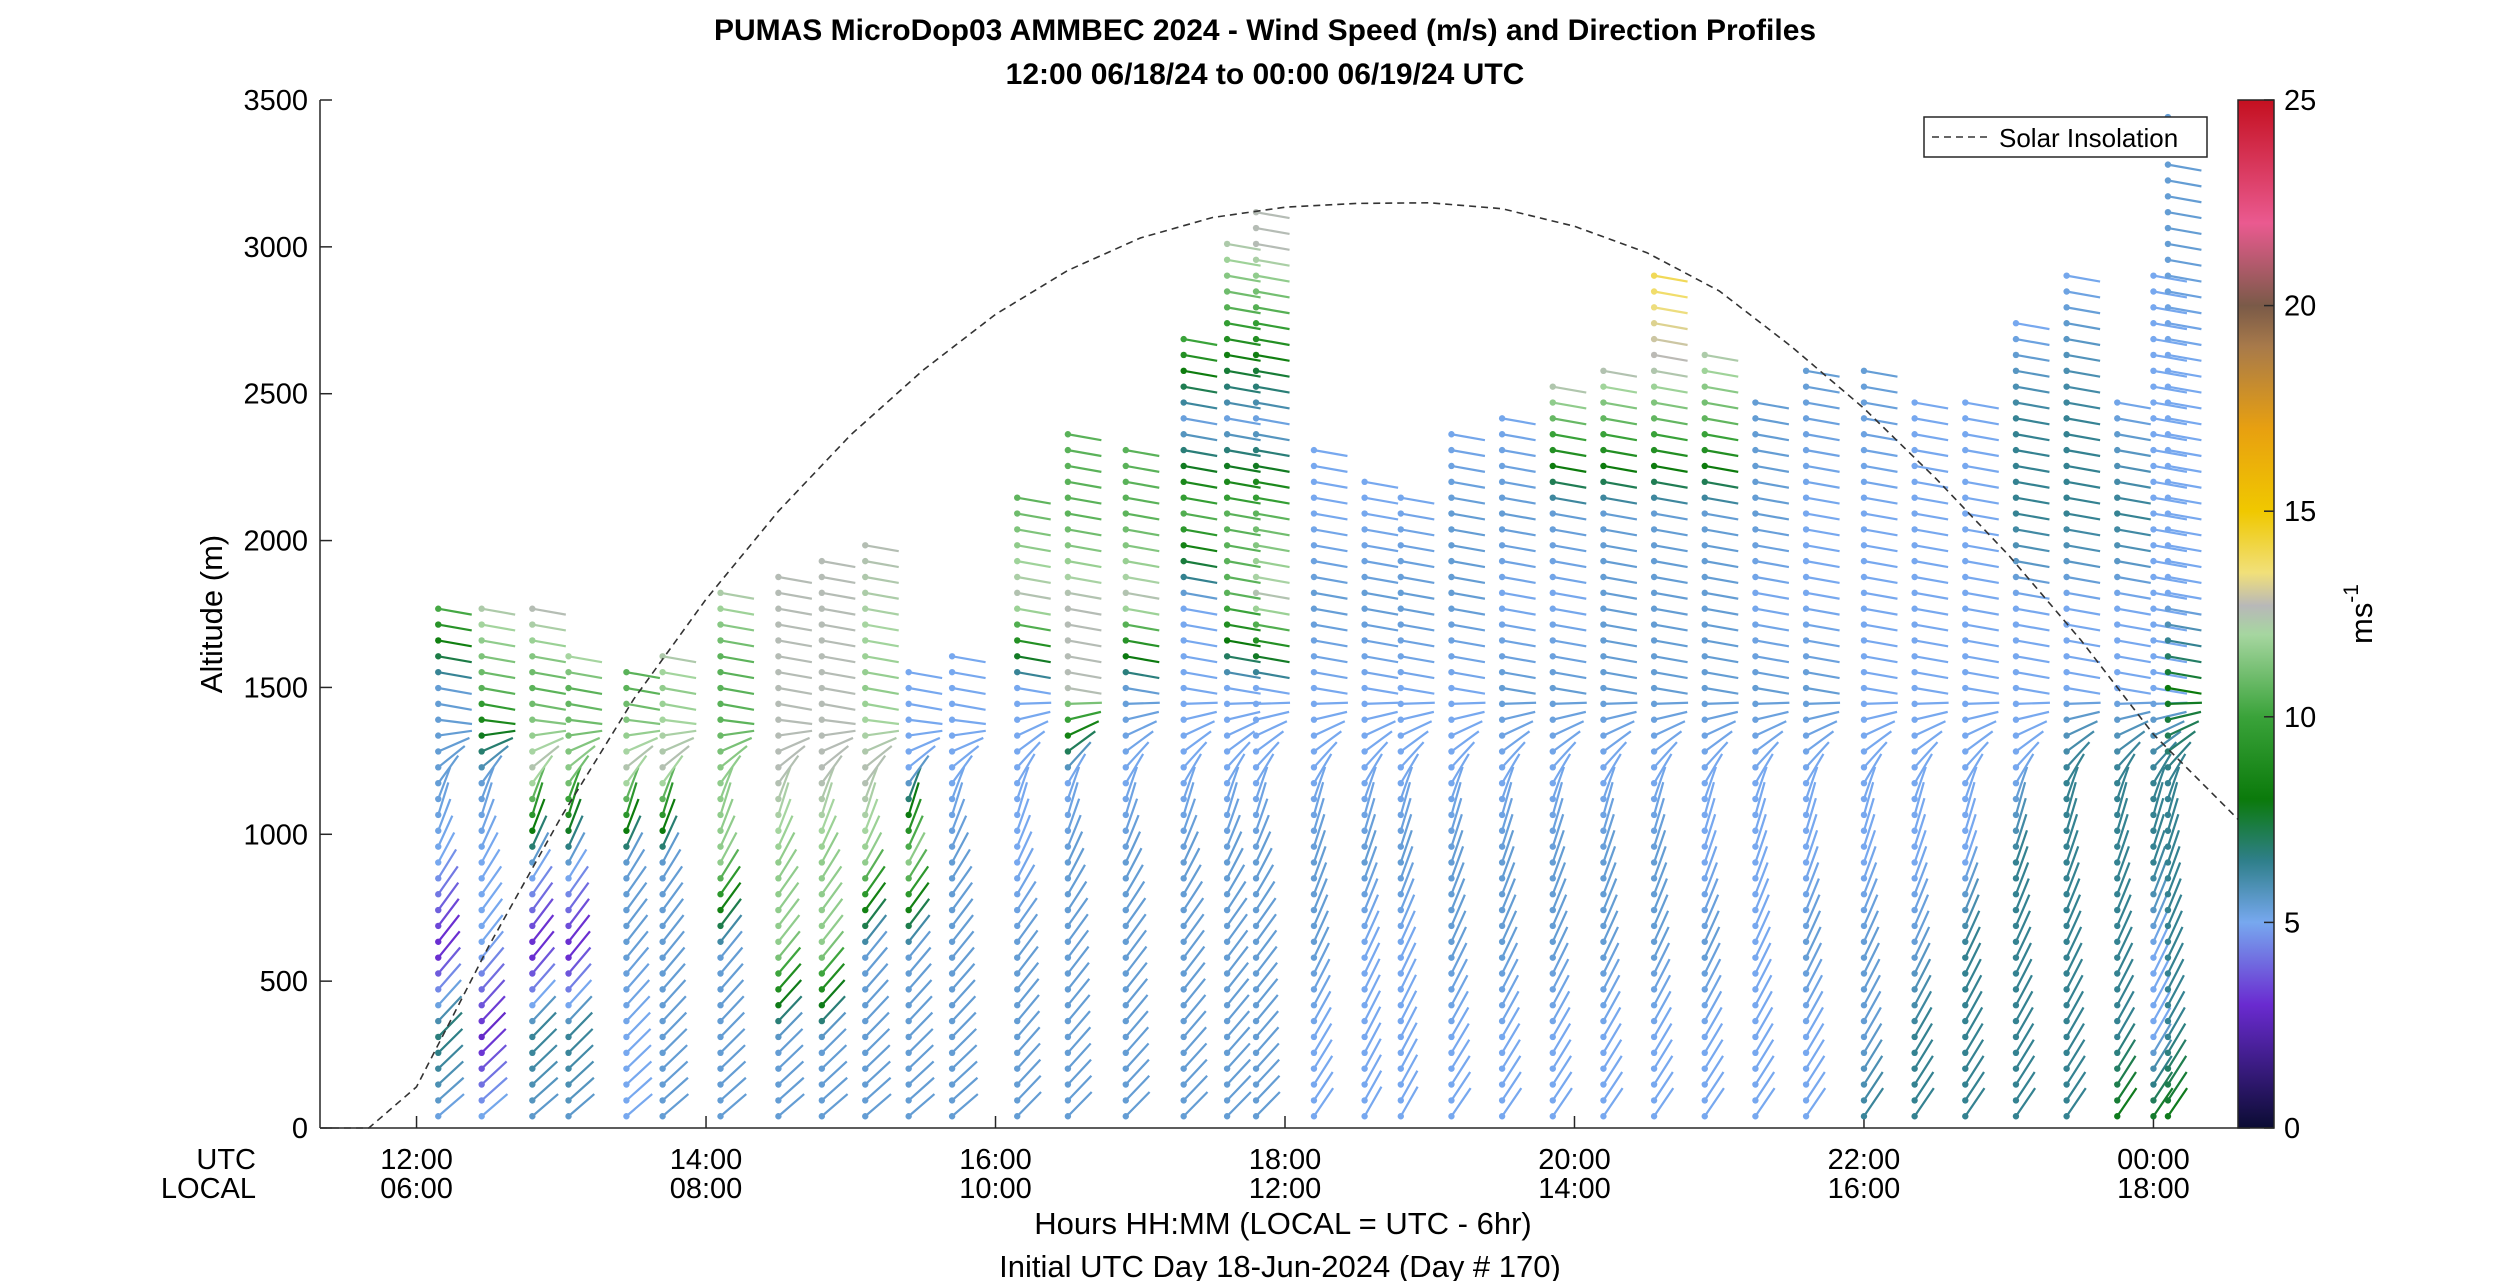 Image resolution: width=2517 pixels, height=1286 pixels. I want to click on y-tick-label: 0, so click(300, 1129).